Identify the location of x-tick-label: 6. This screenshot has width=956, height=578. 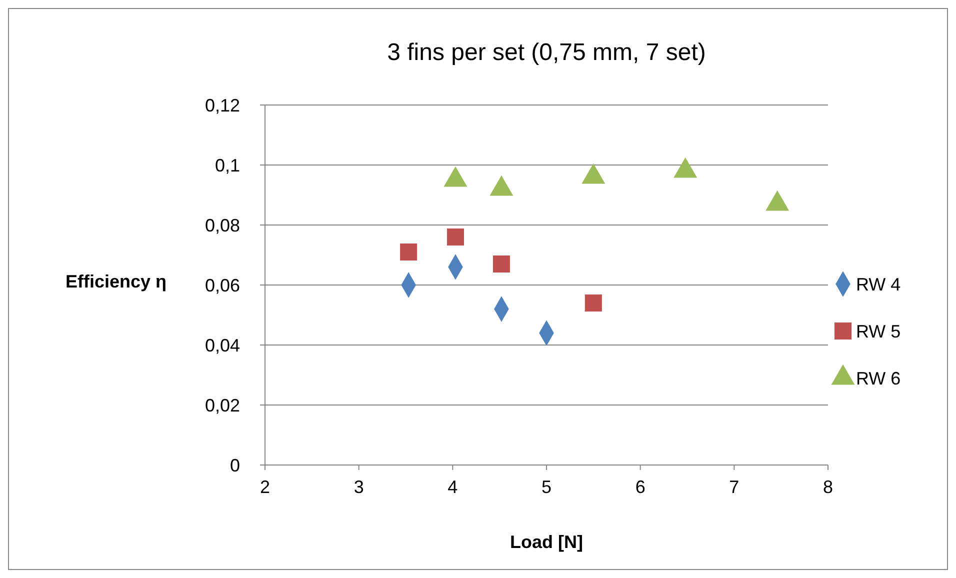
(640, 487).